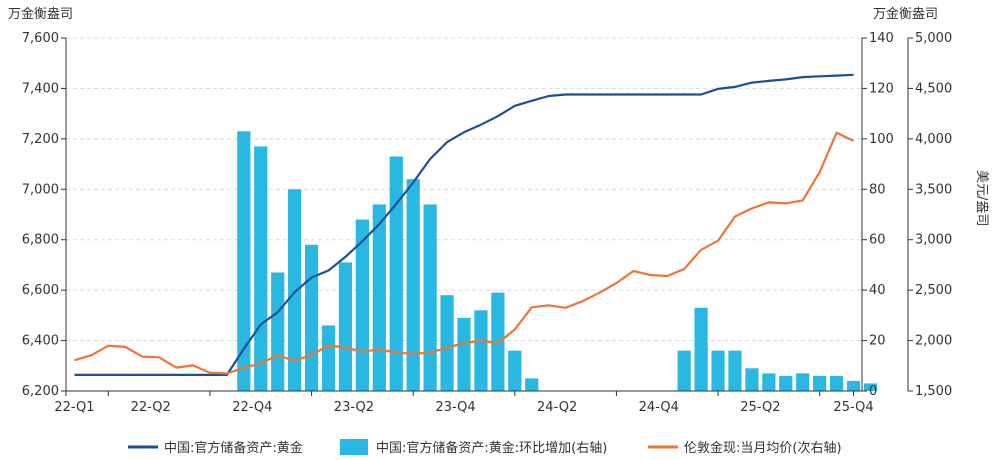 The width and height of the screenshot is (1000, 460). Describe the element at coordinates (354, 407) in the screenshot. I see `x-tick-label: 23-Q2` at that location.